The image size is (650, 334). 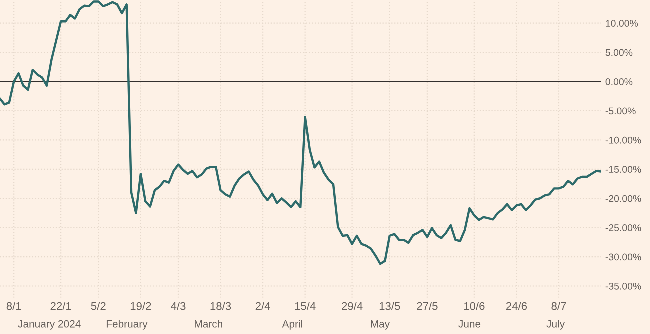 I want to click on x-tick-label: 8/7, so click(x=559, y=306).